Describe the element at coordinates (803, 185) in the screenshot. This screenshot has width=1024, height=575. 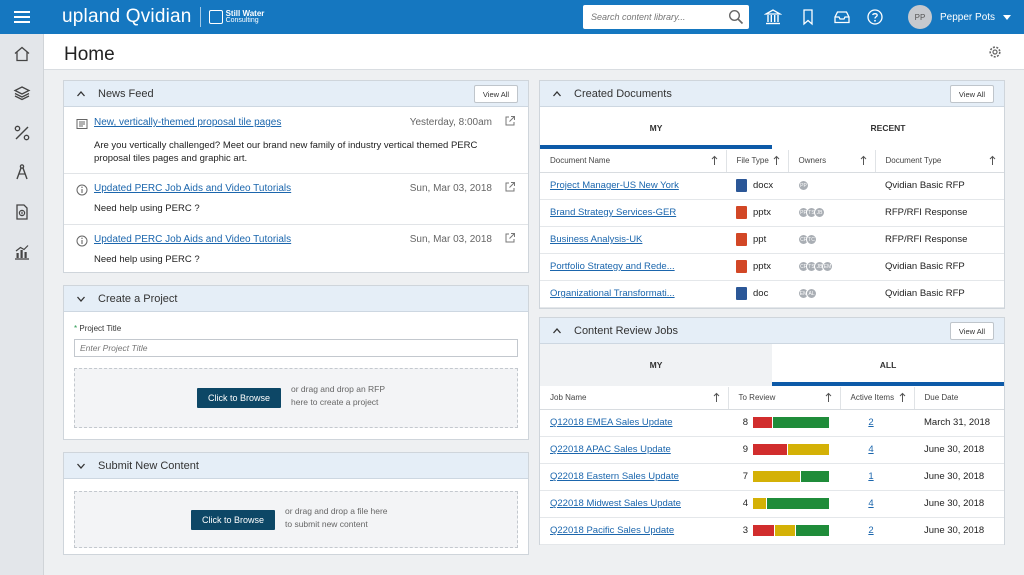
I see `owner-avatar: PP` at that location.